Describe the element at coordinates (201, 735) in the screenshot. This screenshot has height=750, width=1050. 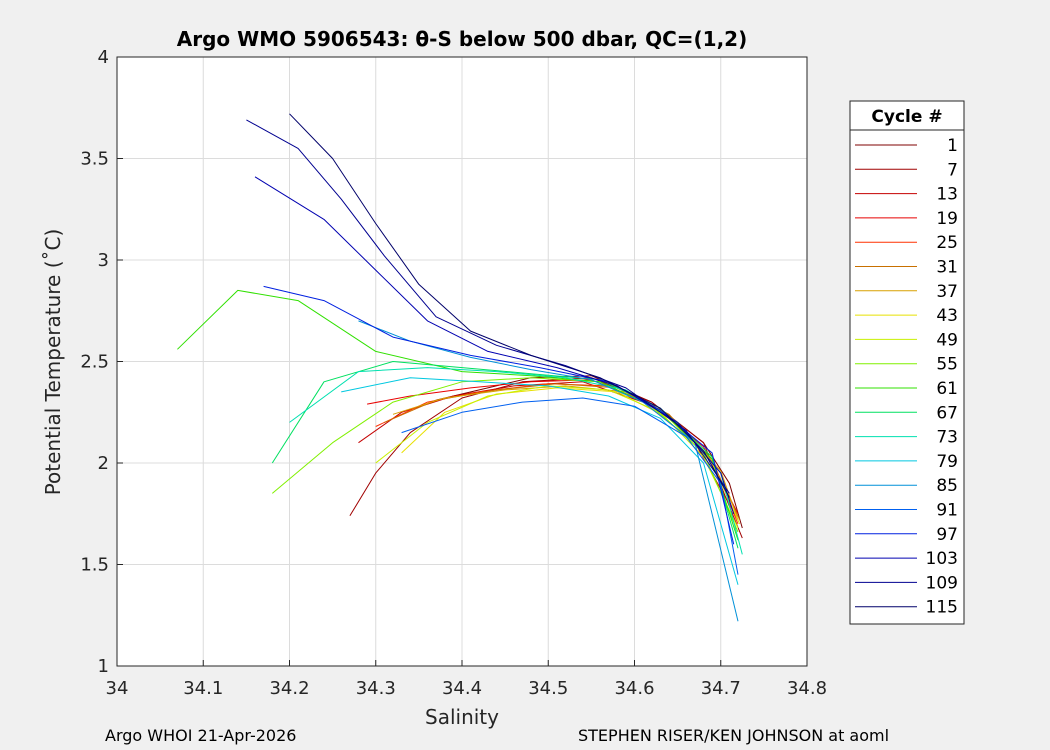
I see `footer-left: Argo WHOI 21-Apr-2026` at that location.